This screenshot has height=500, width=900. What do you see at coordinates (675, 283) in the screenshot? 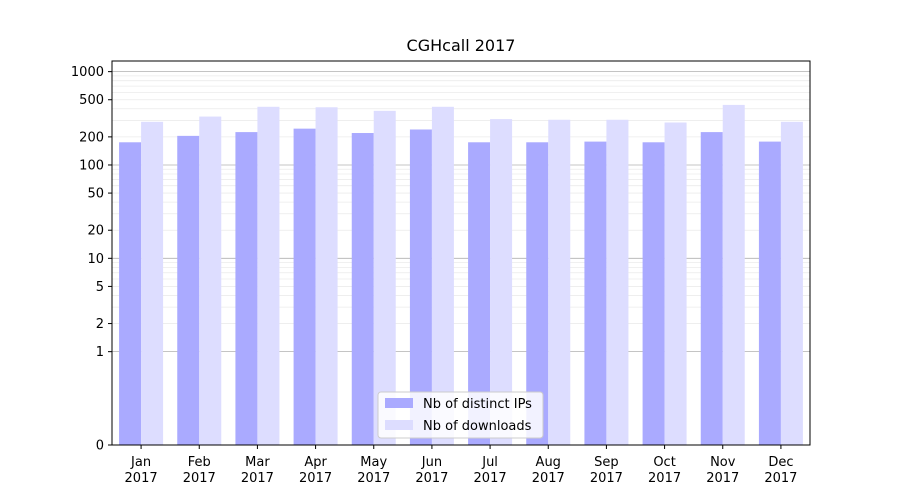
I see `bar-downloads-oct` at bounding box center [675, 283].